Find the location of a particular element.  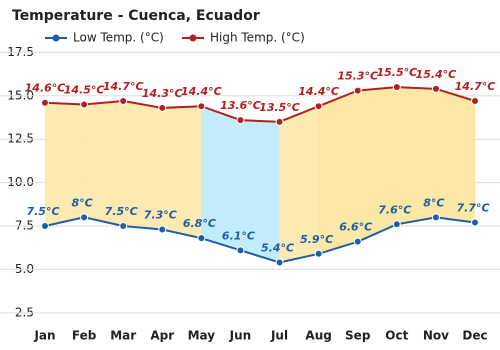

x-tick-label: Jan is located at coordinates (44, 336).